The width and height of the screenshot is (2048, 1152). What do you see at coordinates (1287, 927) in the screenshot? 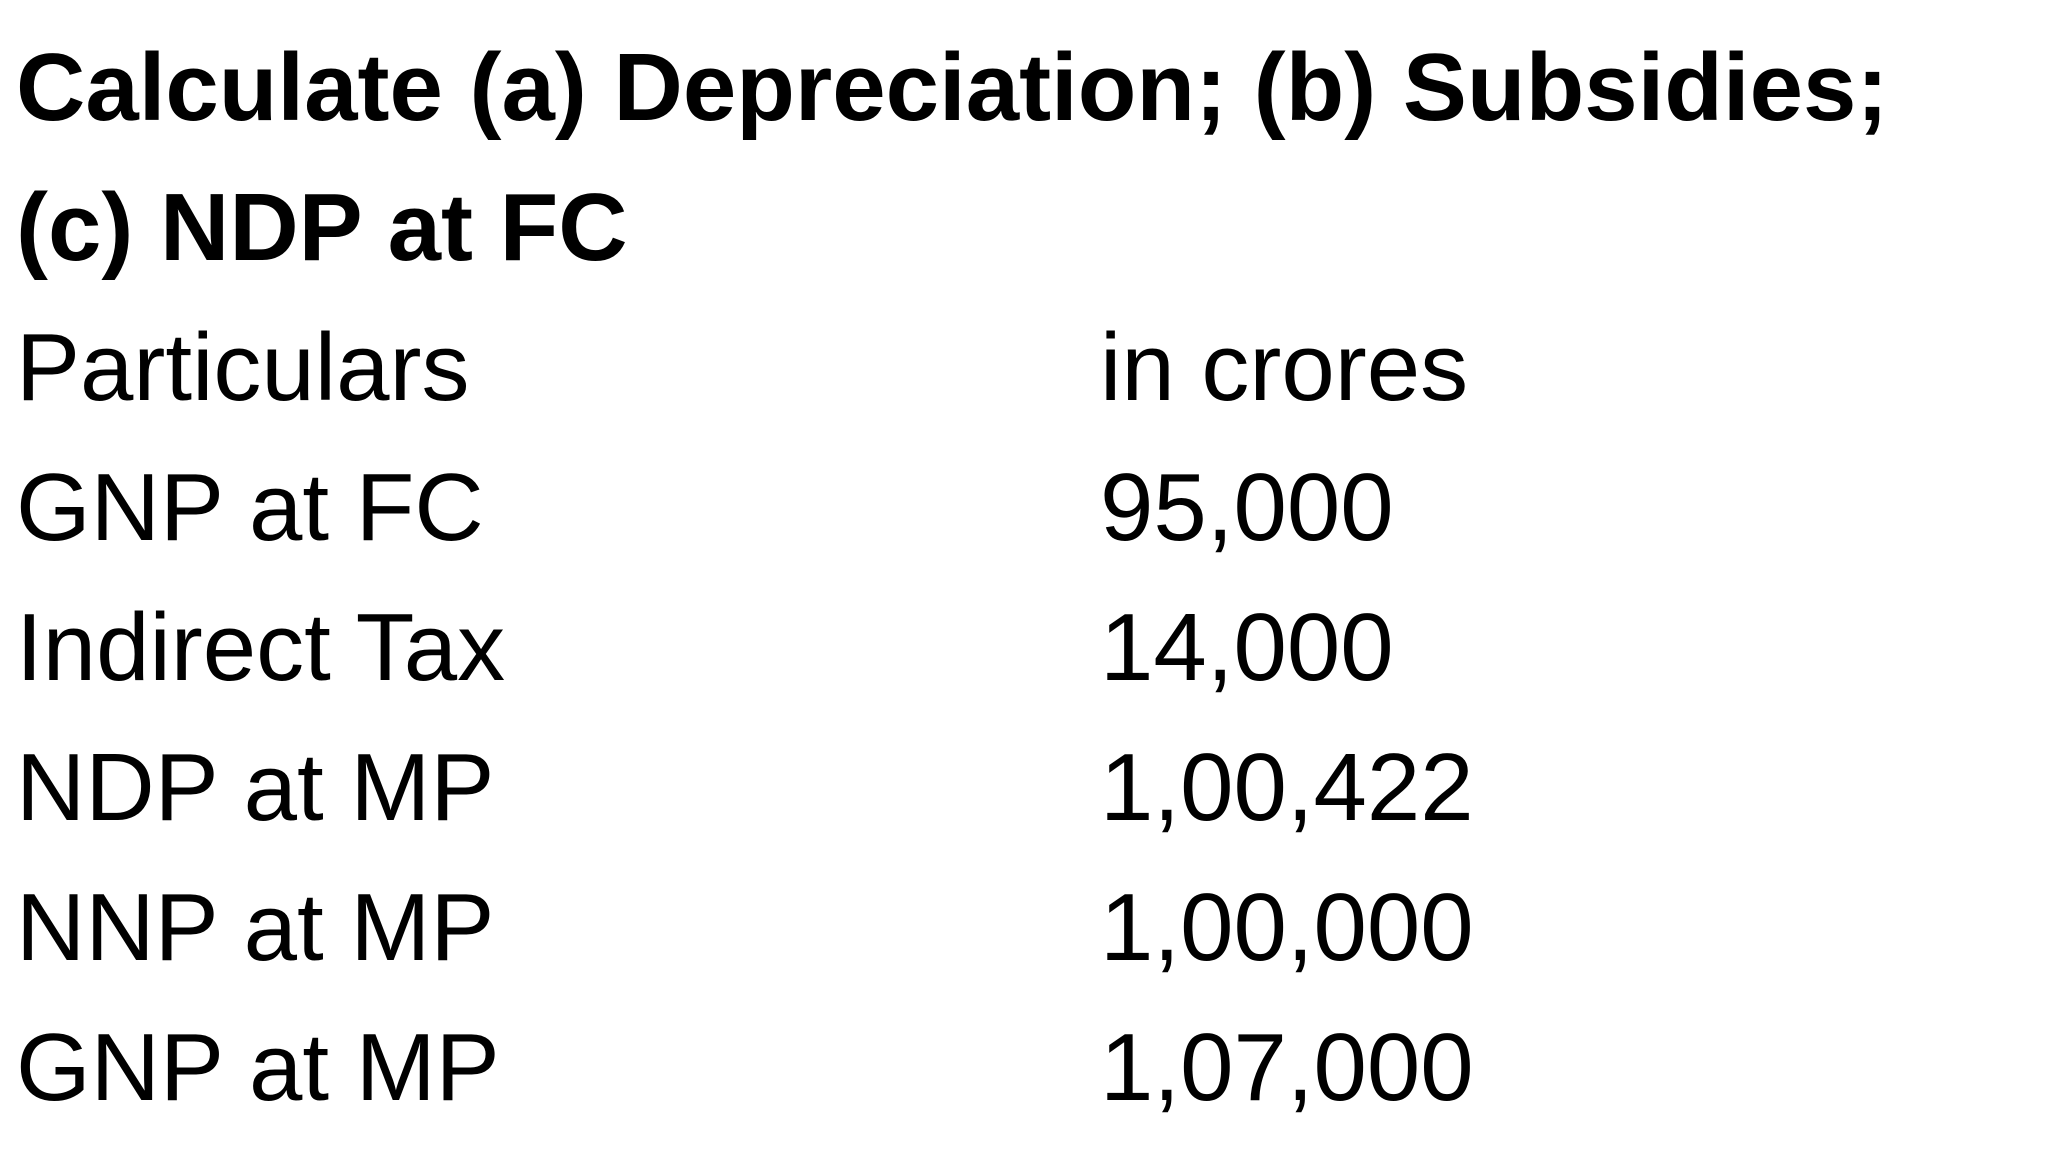
I see `row-value: 1,00,000` at bounding box center [1287, 927].